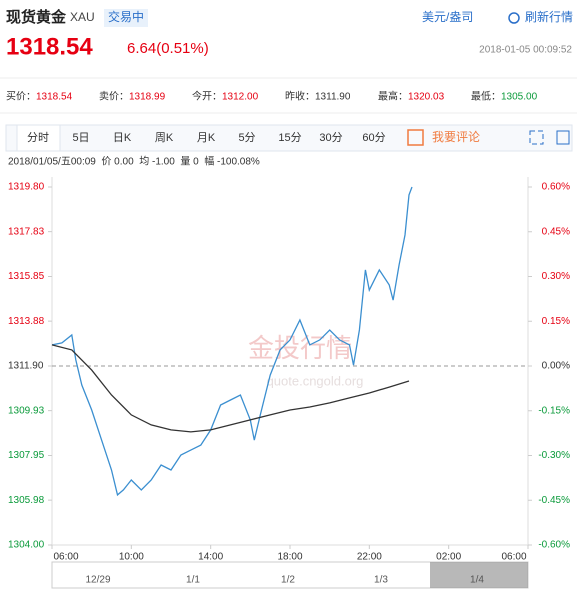  I want to click on navigator-label: 12/29, so click(97, 580).